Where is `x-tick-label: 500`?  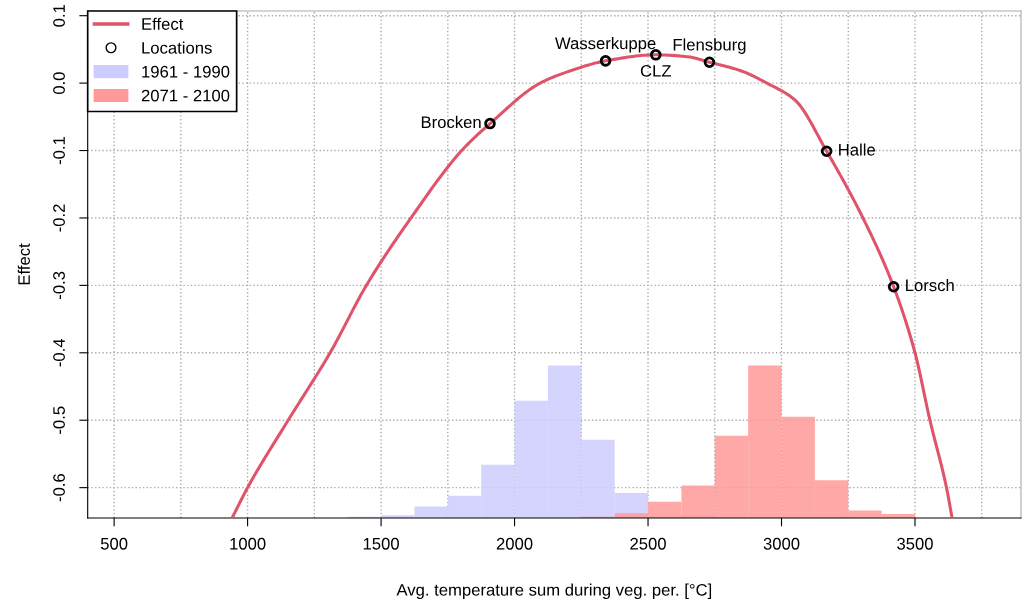
x-tick-label: 500 is located at coordinates (114, 543).